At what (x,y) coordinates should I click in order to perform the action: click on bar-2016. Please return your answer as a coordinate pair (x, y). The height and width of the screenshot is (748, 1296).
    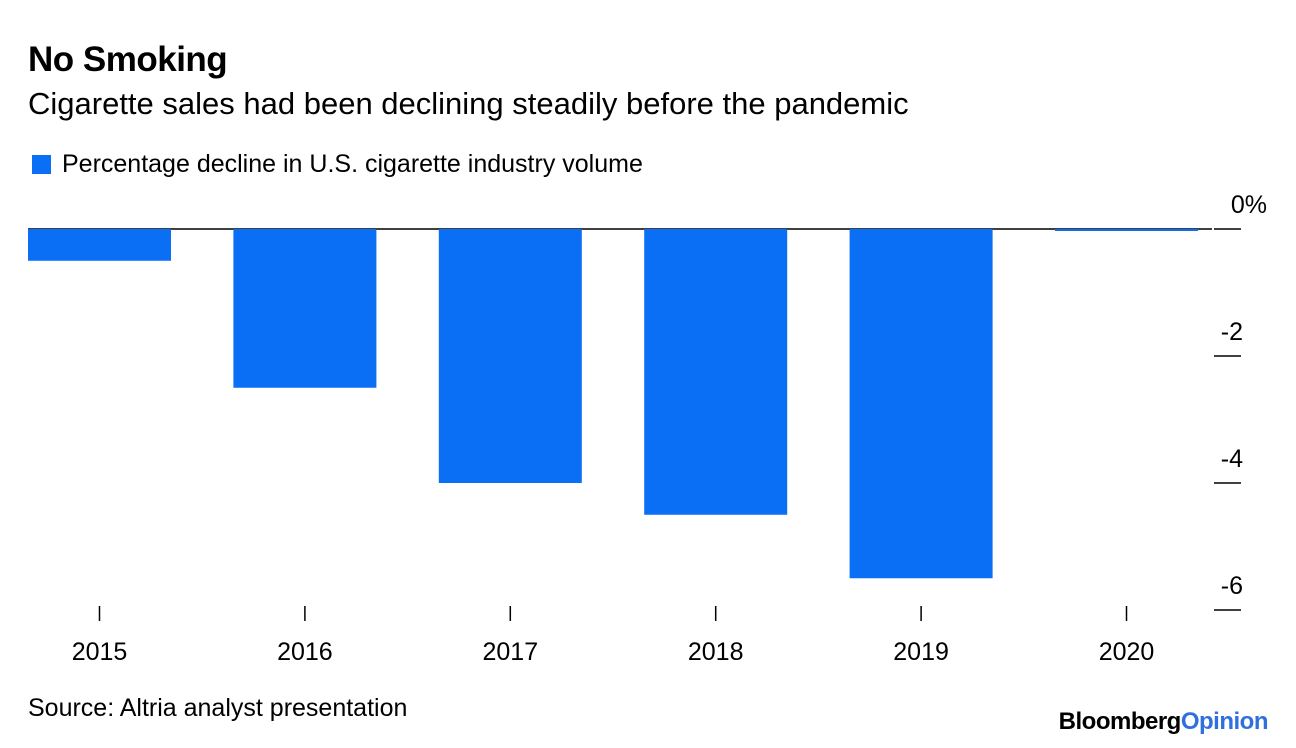
    Looking at the image, I should click on (305, 308).